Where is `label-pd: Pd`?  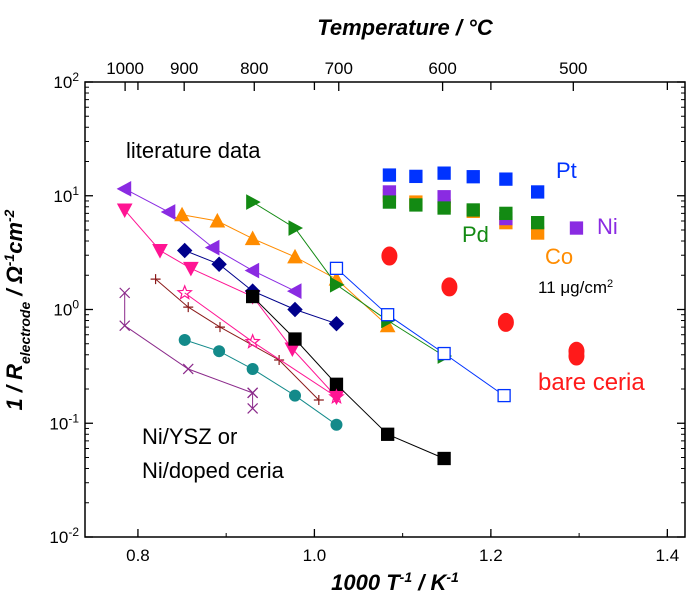 label-pd: Pd is located at coordinates (475, 234).